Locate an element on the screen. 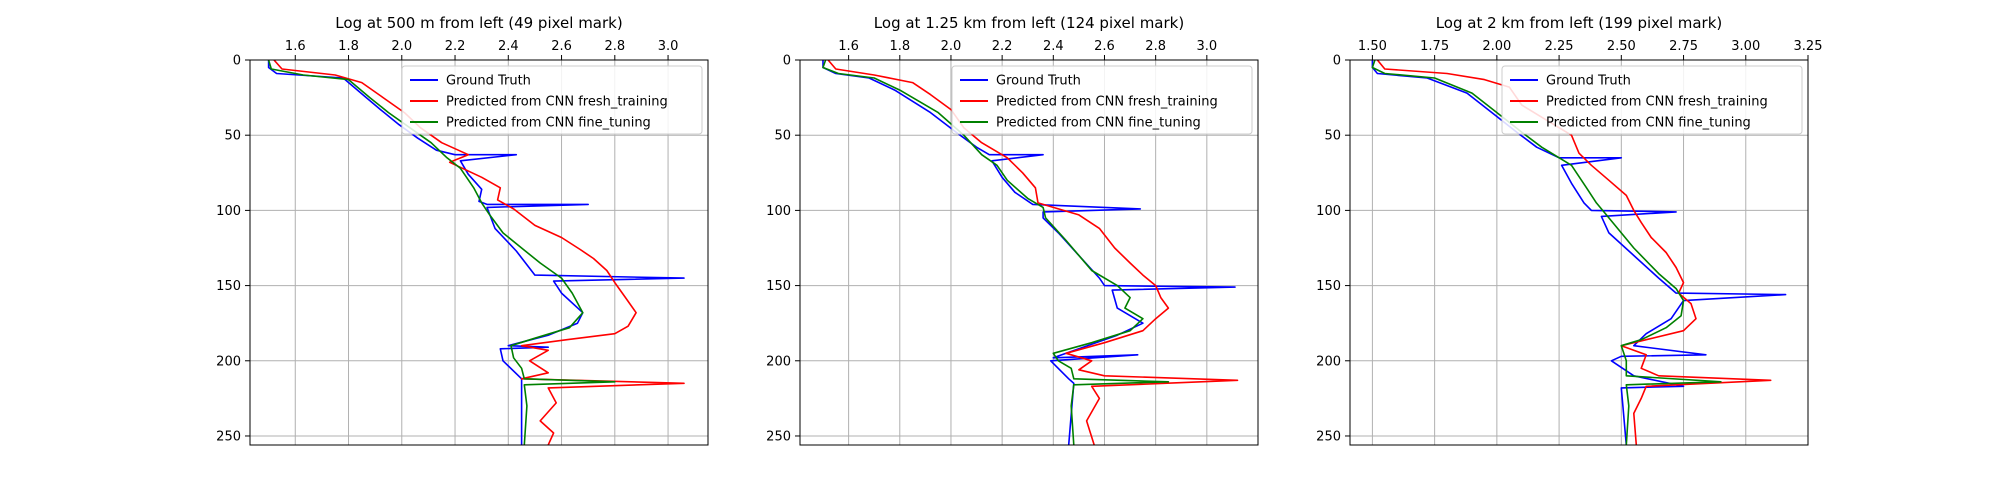  x-tick-label: 2.25 is located at coordinates (1559, 46).